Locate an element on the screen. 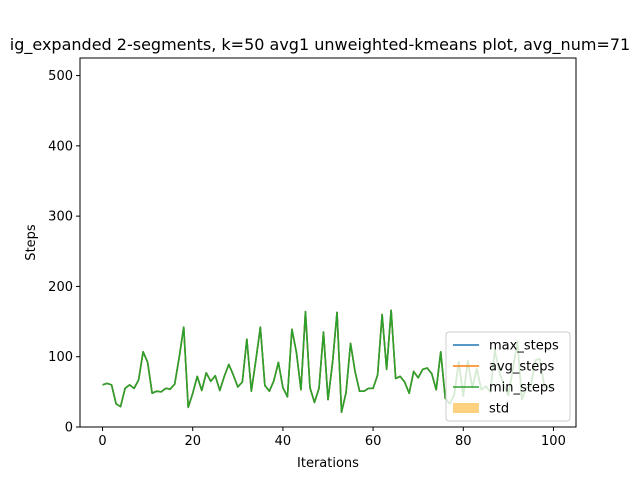 The height and width of the screenshot is (480, 640). x-tick-label: 40 is located at coordinates (283, 441).